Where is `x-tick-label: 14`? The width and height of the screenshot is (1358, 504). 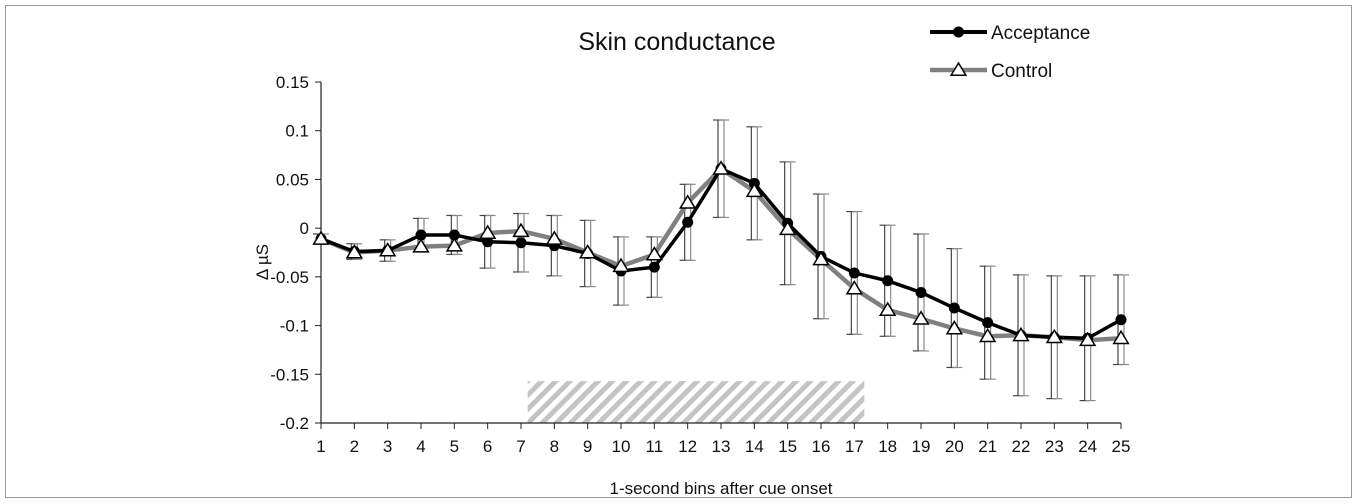
x-tick-label: 14 is located at coordinates (754, 446).